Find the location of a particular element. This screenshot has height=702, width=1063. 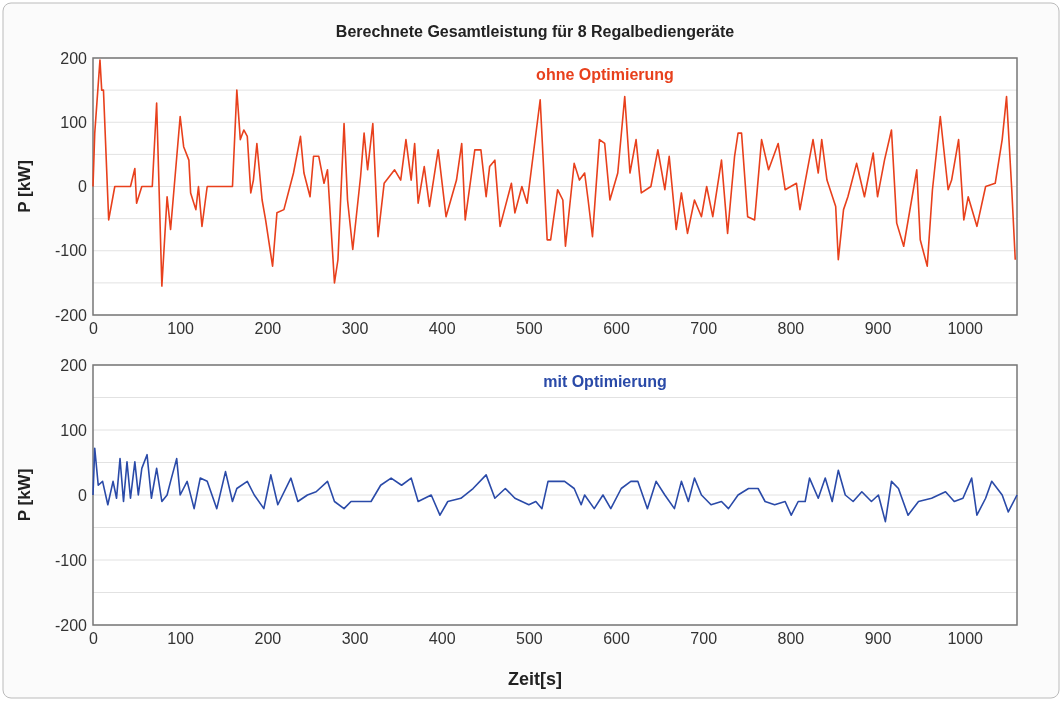

line-series is located at coordinates (555, 485).